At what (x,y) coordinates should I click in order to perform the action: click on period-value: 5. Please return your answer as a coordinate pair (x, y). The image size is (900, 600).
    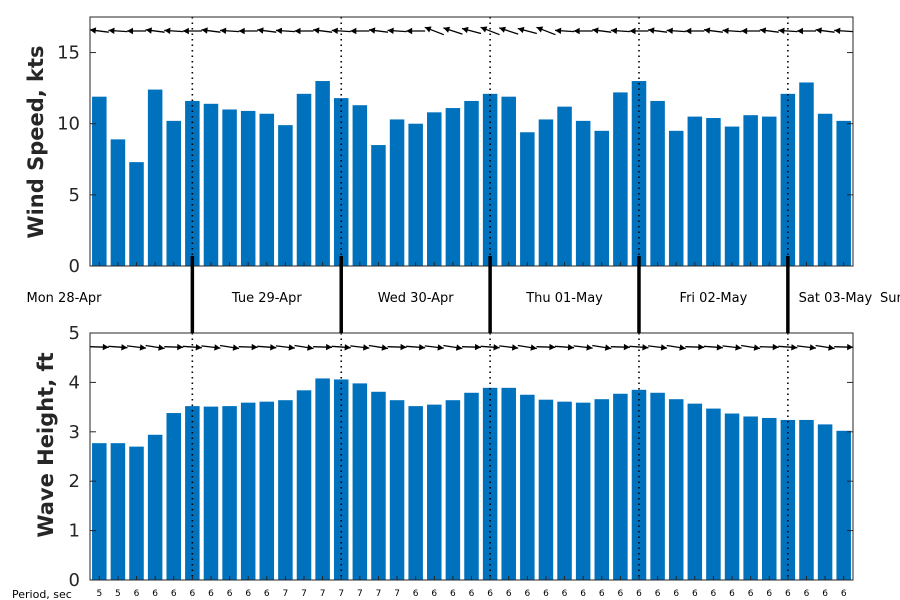
    Looking at the image, I should click on (118, 594).